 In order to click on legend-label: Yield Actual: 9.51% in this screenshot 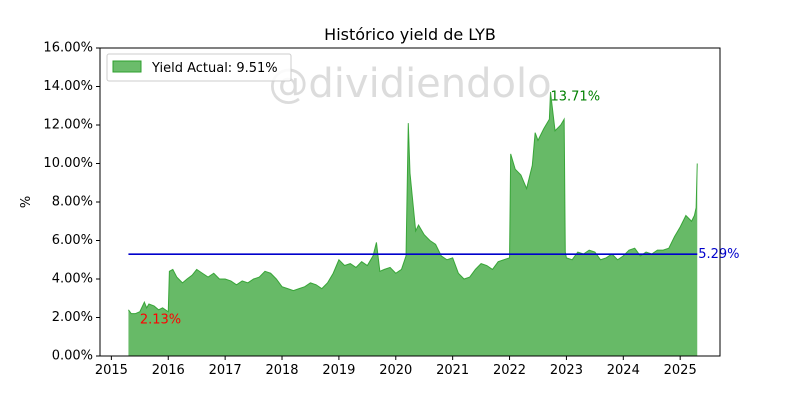, I will do `click(214, 68)`.